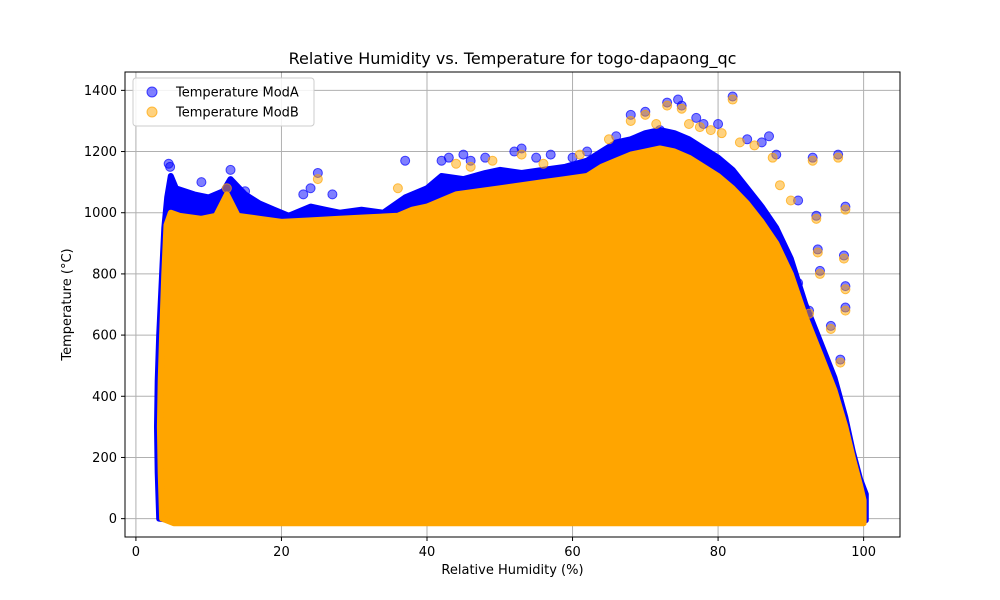 The image size is (1000, 600). Describe the element at coordinates (237, 113) in the screenshot. I see `legend-label: Temperature ModB` at that location.